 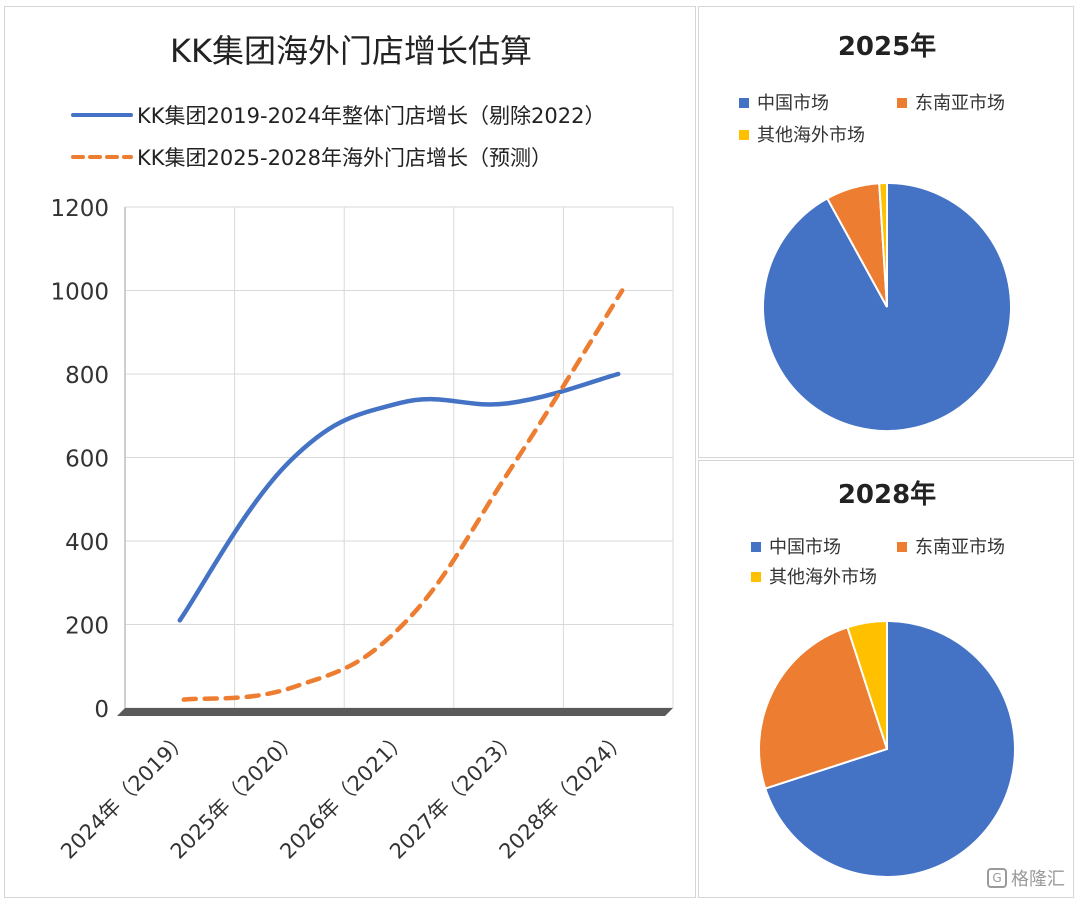 I want to click on pie-2028-legend-label-2: 东南亚市场, so click(x=960, y=547).